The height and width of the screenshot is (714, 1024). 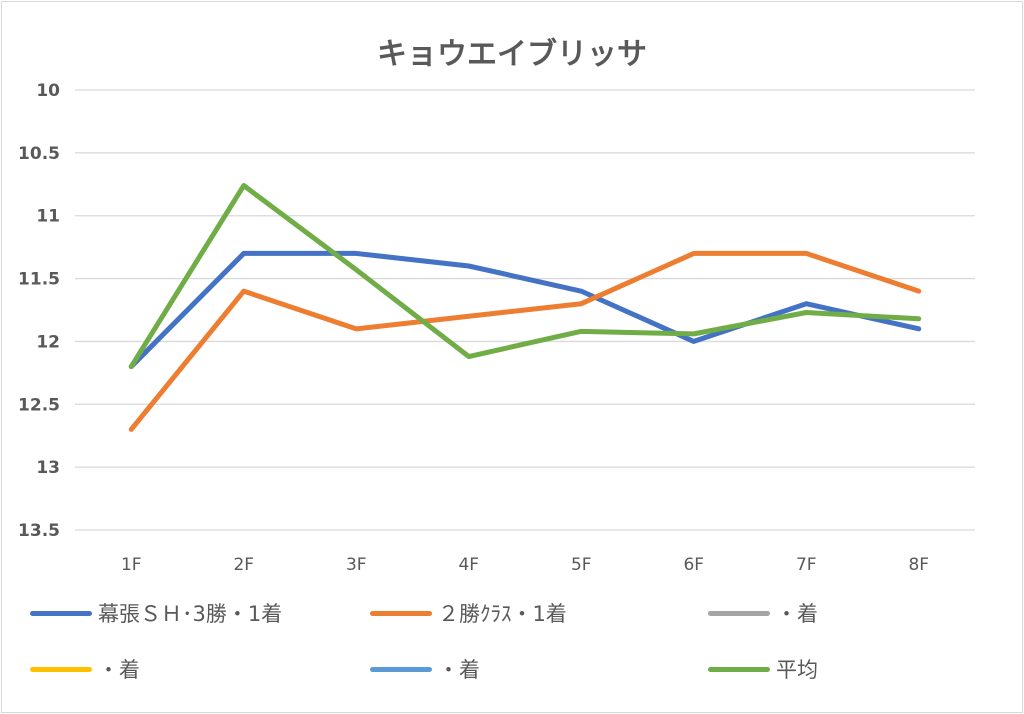 What do you see at coordinates (797, 670) in the screenshot?
I see `legend-label: 平均` at bounding box center [797, 670].